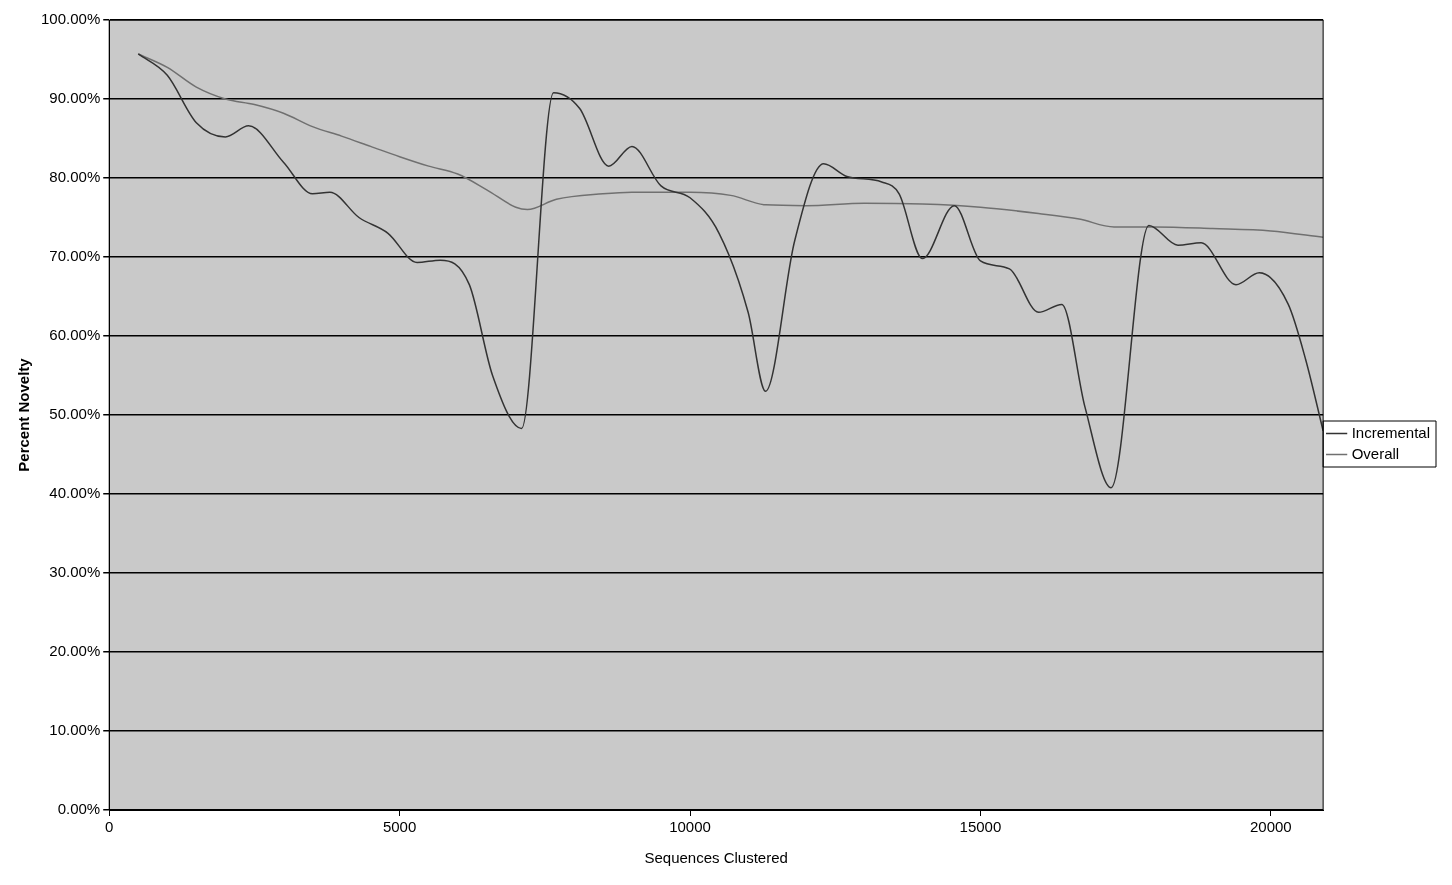 This screenshot has width=1452, height=885. What do you see at coordinates (75, 572) in the screenshot?
I see `y-tick-label: 30.00%` at bounding box center [75, 572].